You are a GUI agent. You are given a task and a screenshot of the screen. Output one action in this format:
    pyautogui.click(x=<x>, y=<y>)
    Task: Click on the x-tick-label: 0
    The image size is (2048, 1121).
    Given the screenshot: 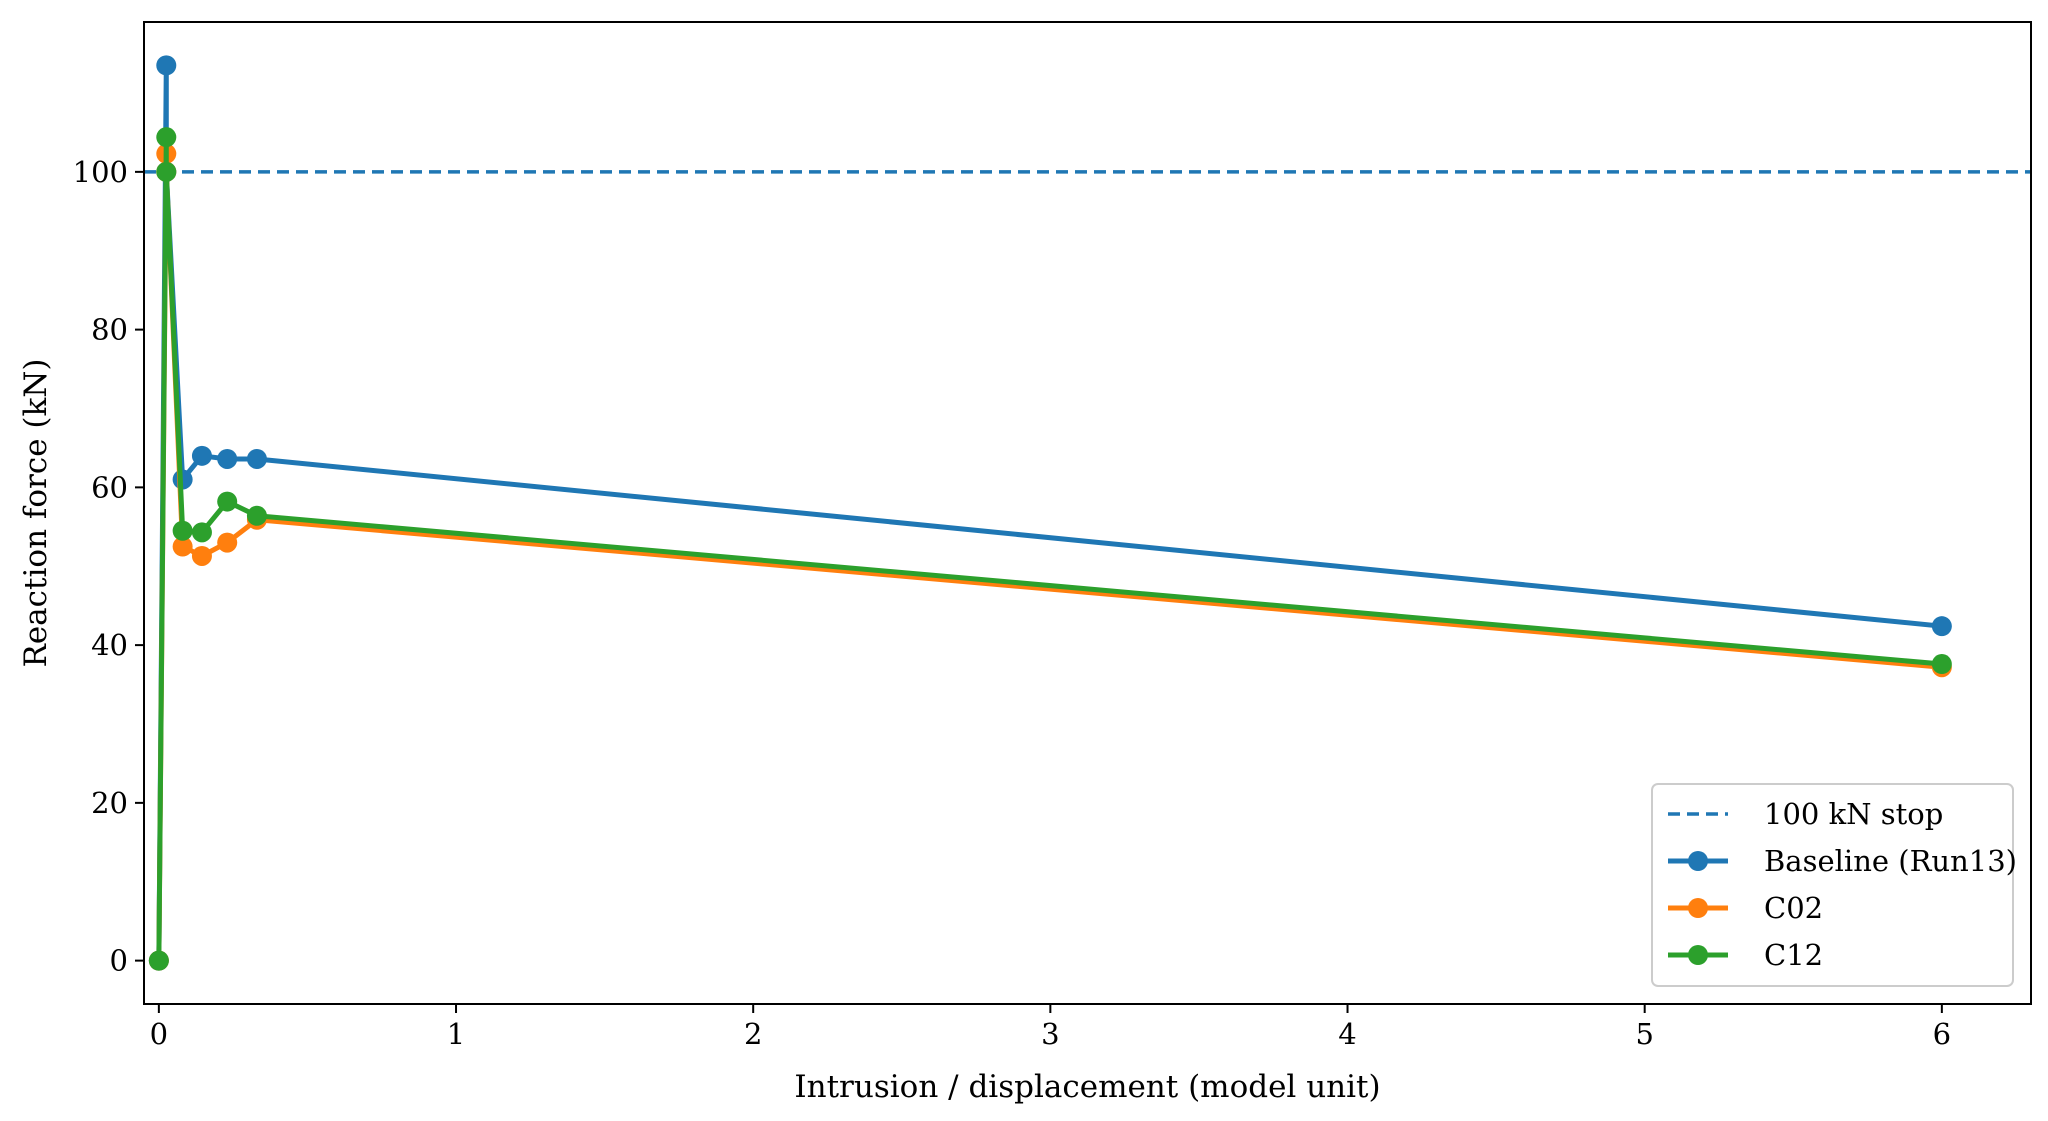 What is the action you would take?
    pyautogui.click(x=159, y=1034)
    